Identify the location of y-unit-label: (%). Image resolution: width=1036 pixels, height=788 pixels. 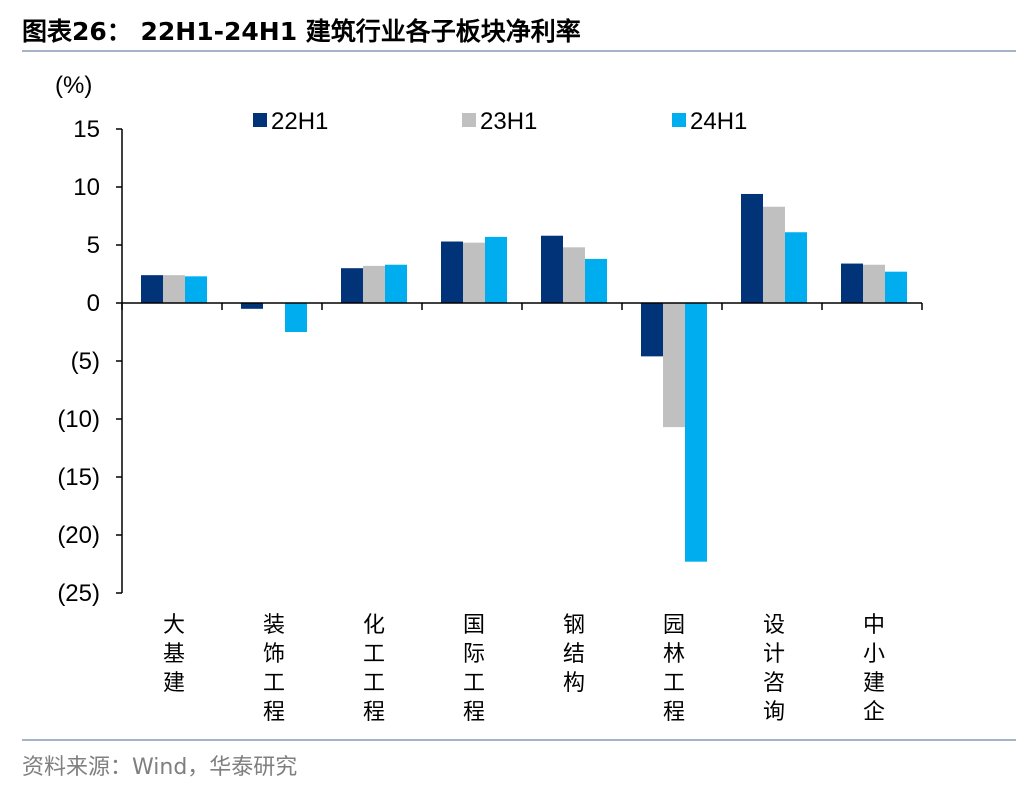
(73, 85).